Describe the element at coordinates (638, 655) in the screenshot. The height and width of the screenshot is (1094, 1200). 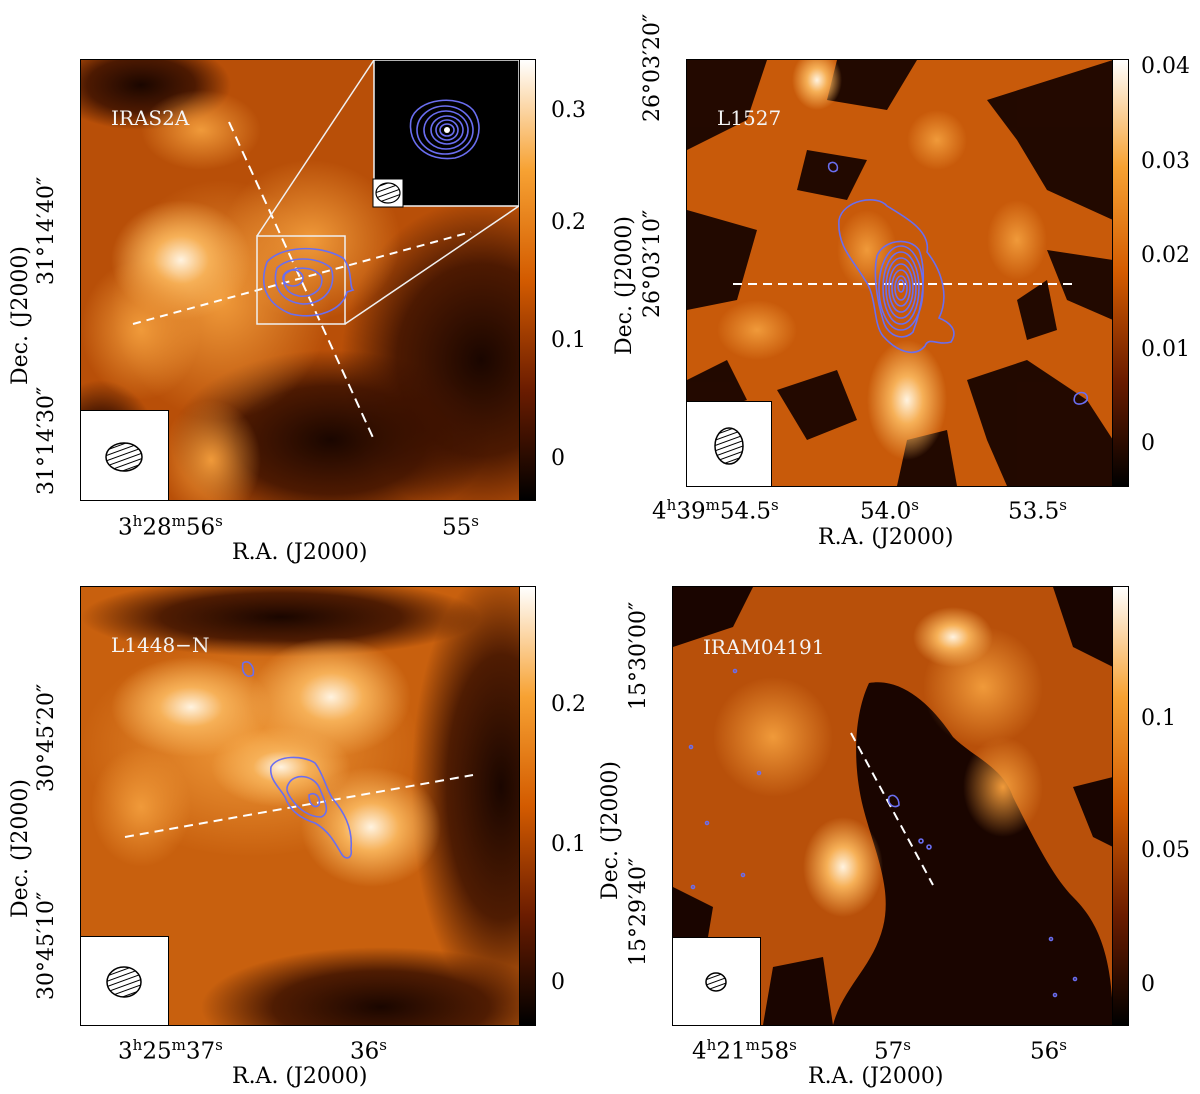
I see `dec-tick-label: 15°30′00″` at that location.